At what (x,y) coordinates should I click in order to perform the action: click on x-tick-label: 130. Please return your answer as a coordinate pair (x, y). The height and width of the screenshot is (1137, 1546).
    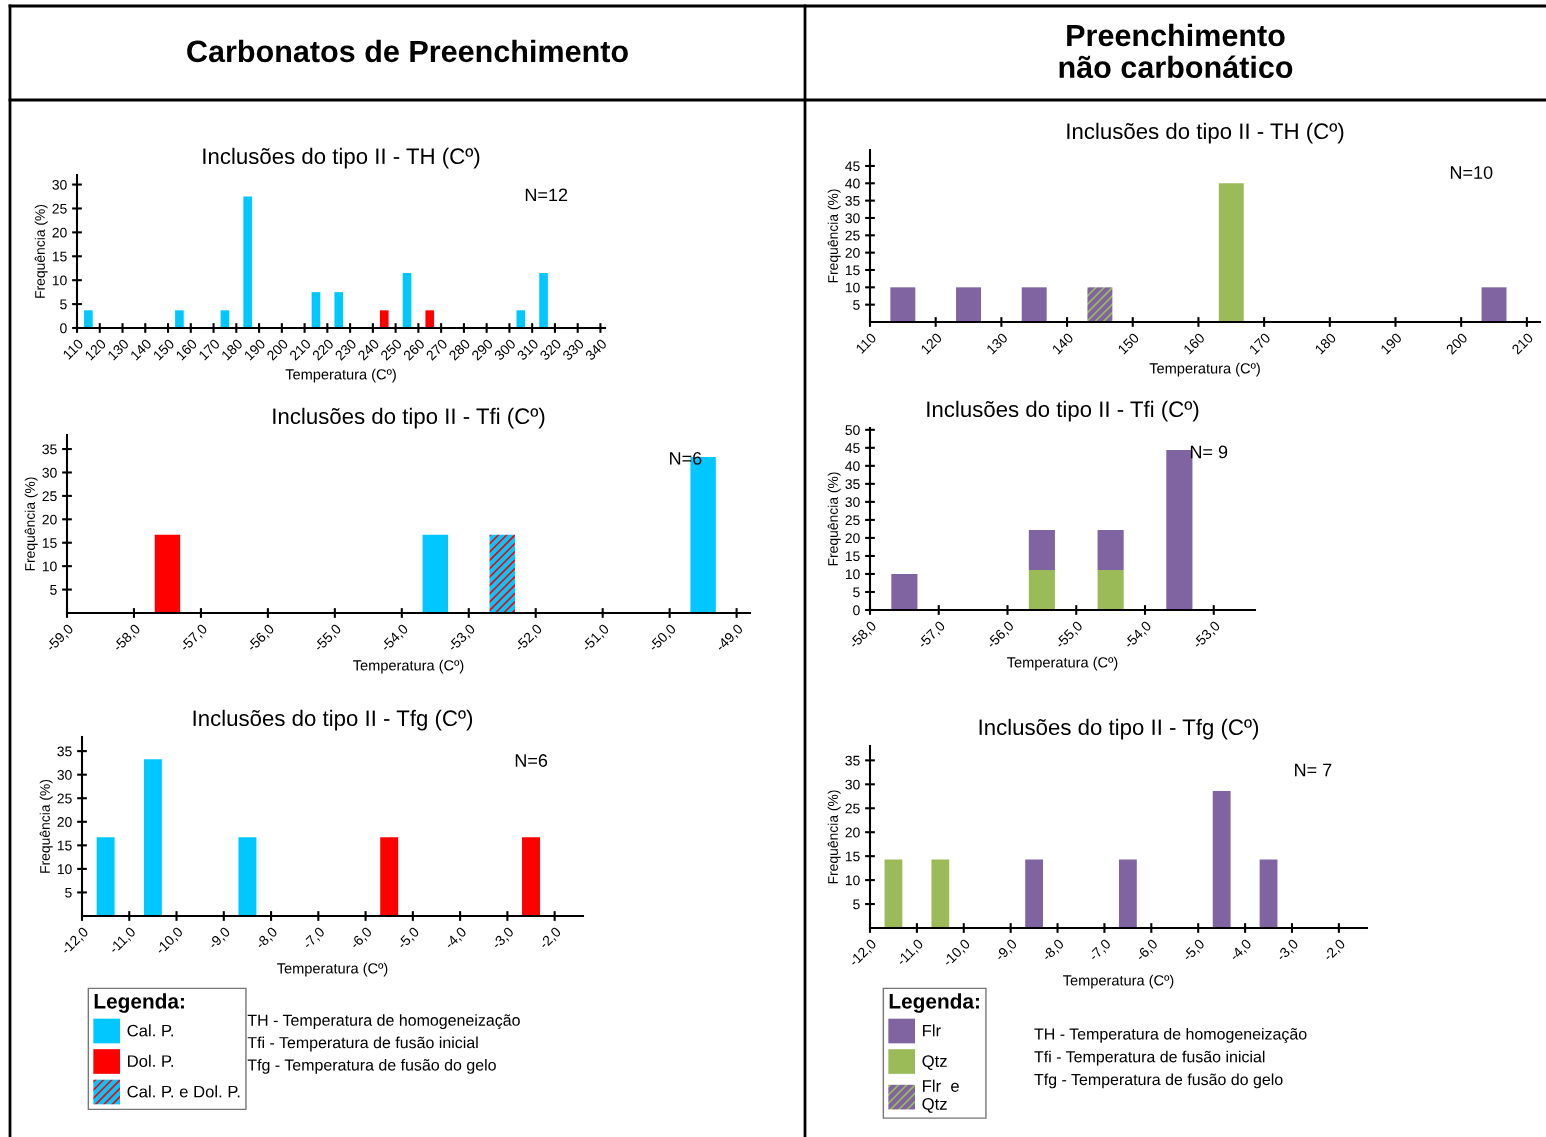
    Looking at the image, I should click on (997, 343).